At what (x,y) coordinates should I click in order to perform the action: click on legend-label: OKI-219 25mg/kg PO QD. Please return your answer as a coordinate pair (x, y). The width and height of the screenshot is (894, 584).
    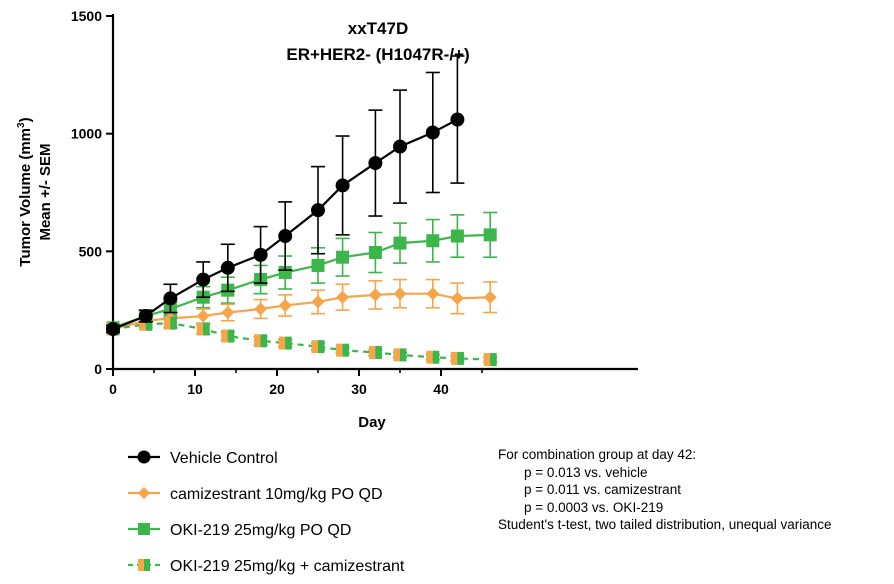
    Looking at the image, I should click on (260, 530).